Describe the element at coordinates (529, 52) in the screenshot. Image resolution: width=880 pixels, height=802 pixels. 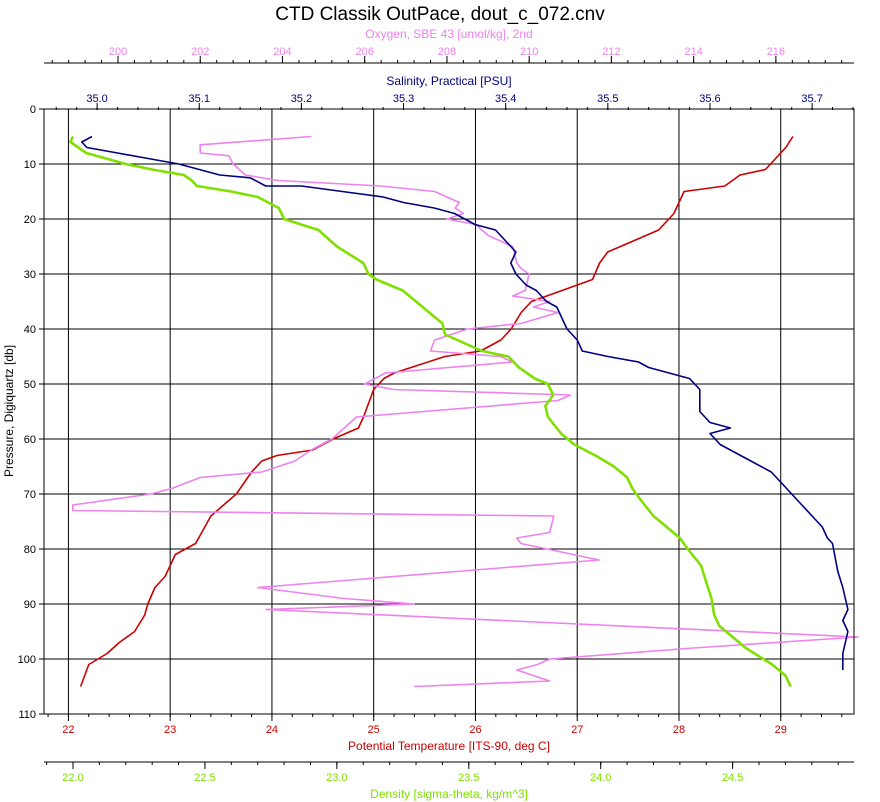
I see `oxygen-tick-label: 210` at that location.